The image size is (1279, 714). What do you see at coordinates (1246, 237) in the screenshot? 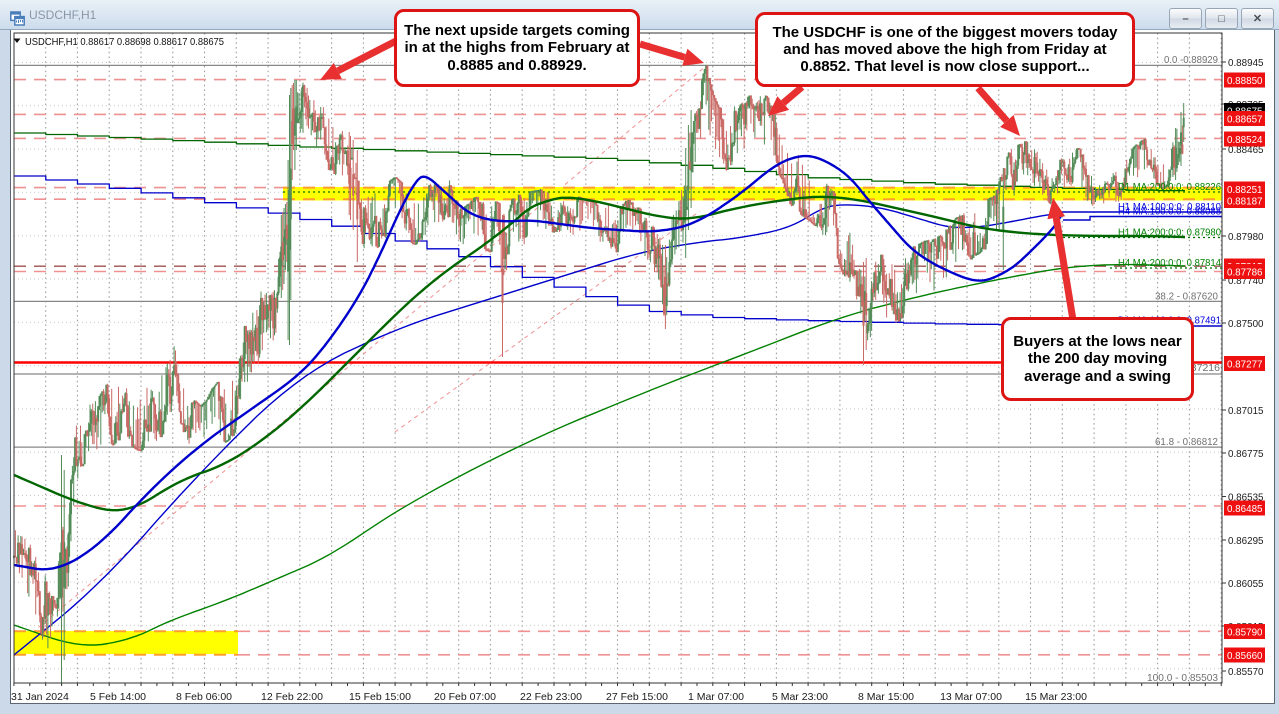
I see `svg-text: 0.87980` at bounding box center [1246, 237].